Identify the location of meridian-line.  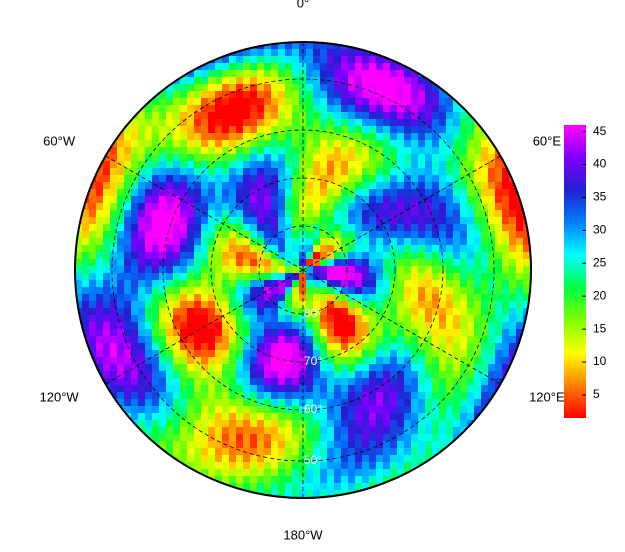
(401, 327).